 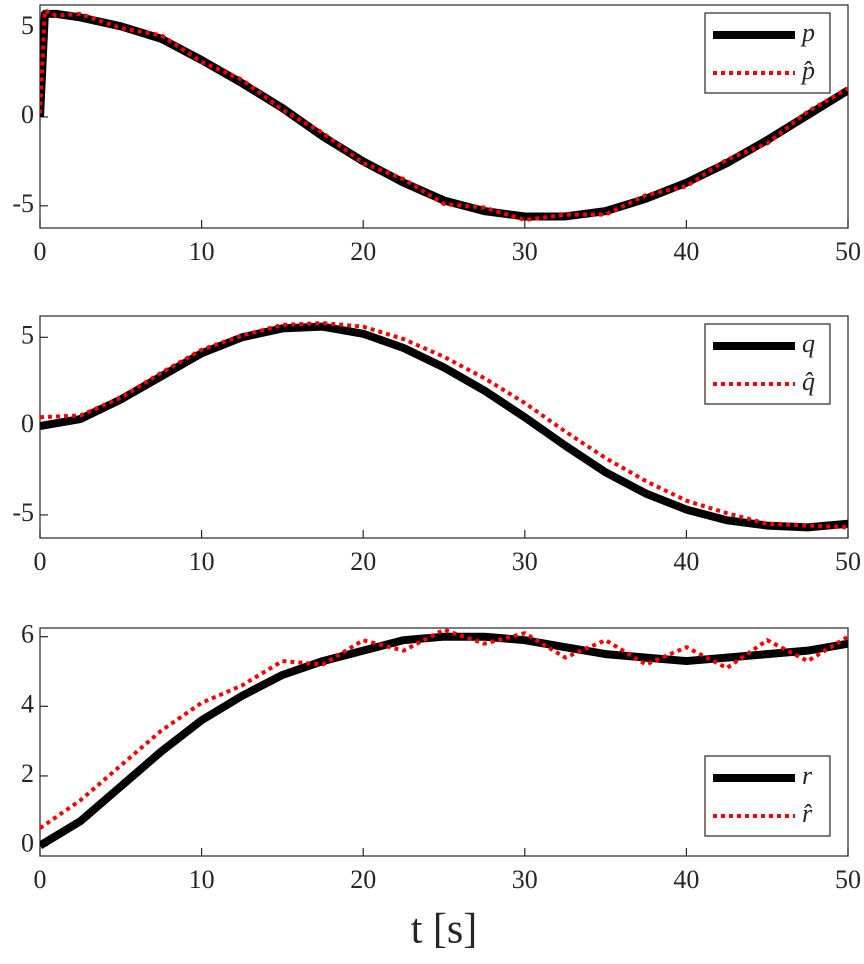 I want to click on legend-label: q, so click(x=808, y=343).